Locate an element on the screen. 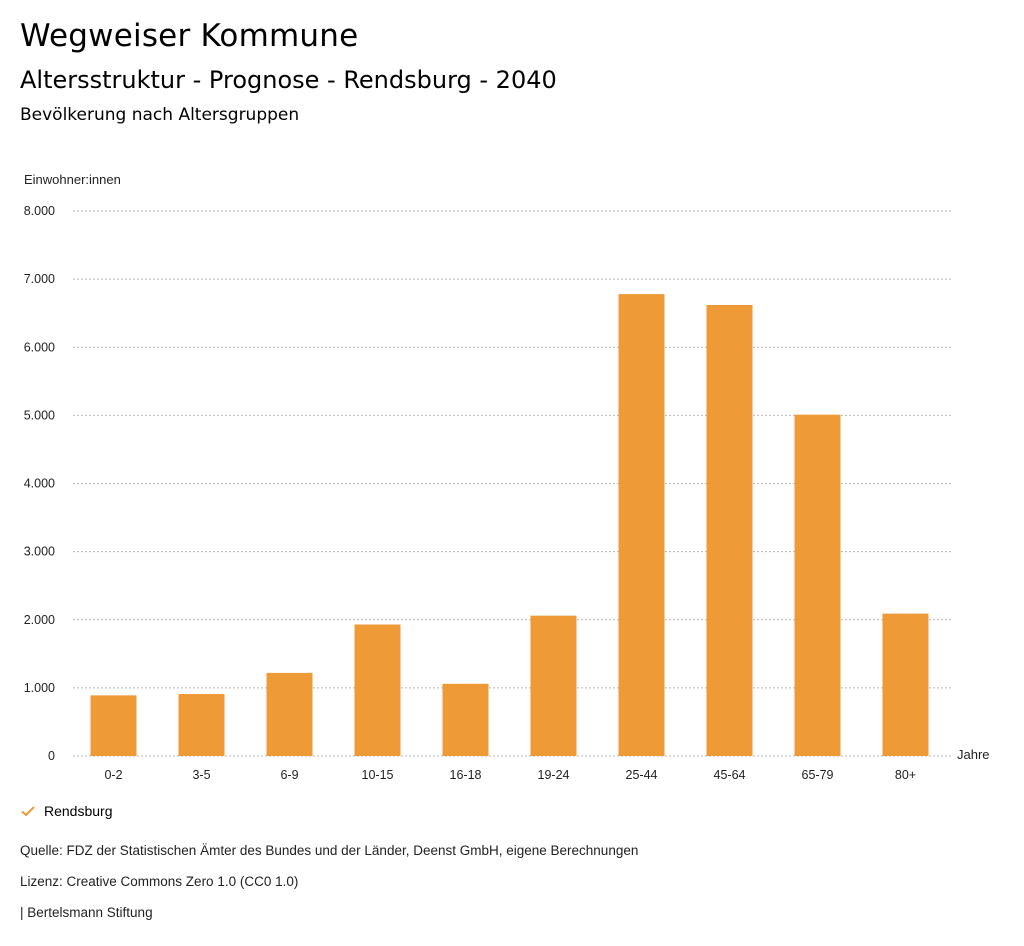 This screenshot has width=1024, height=946. y-tick-label: 4.000 is located at coordinates (39, 484).